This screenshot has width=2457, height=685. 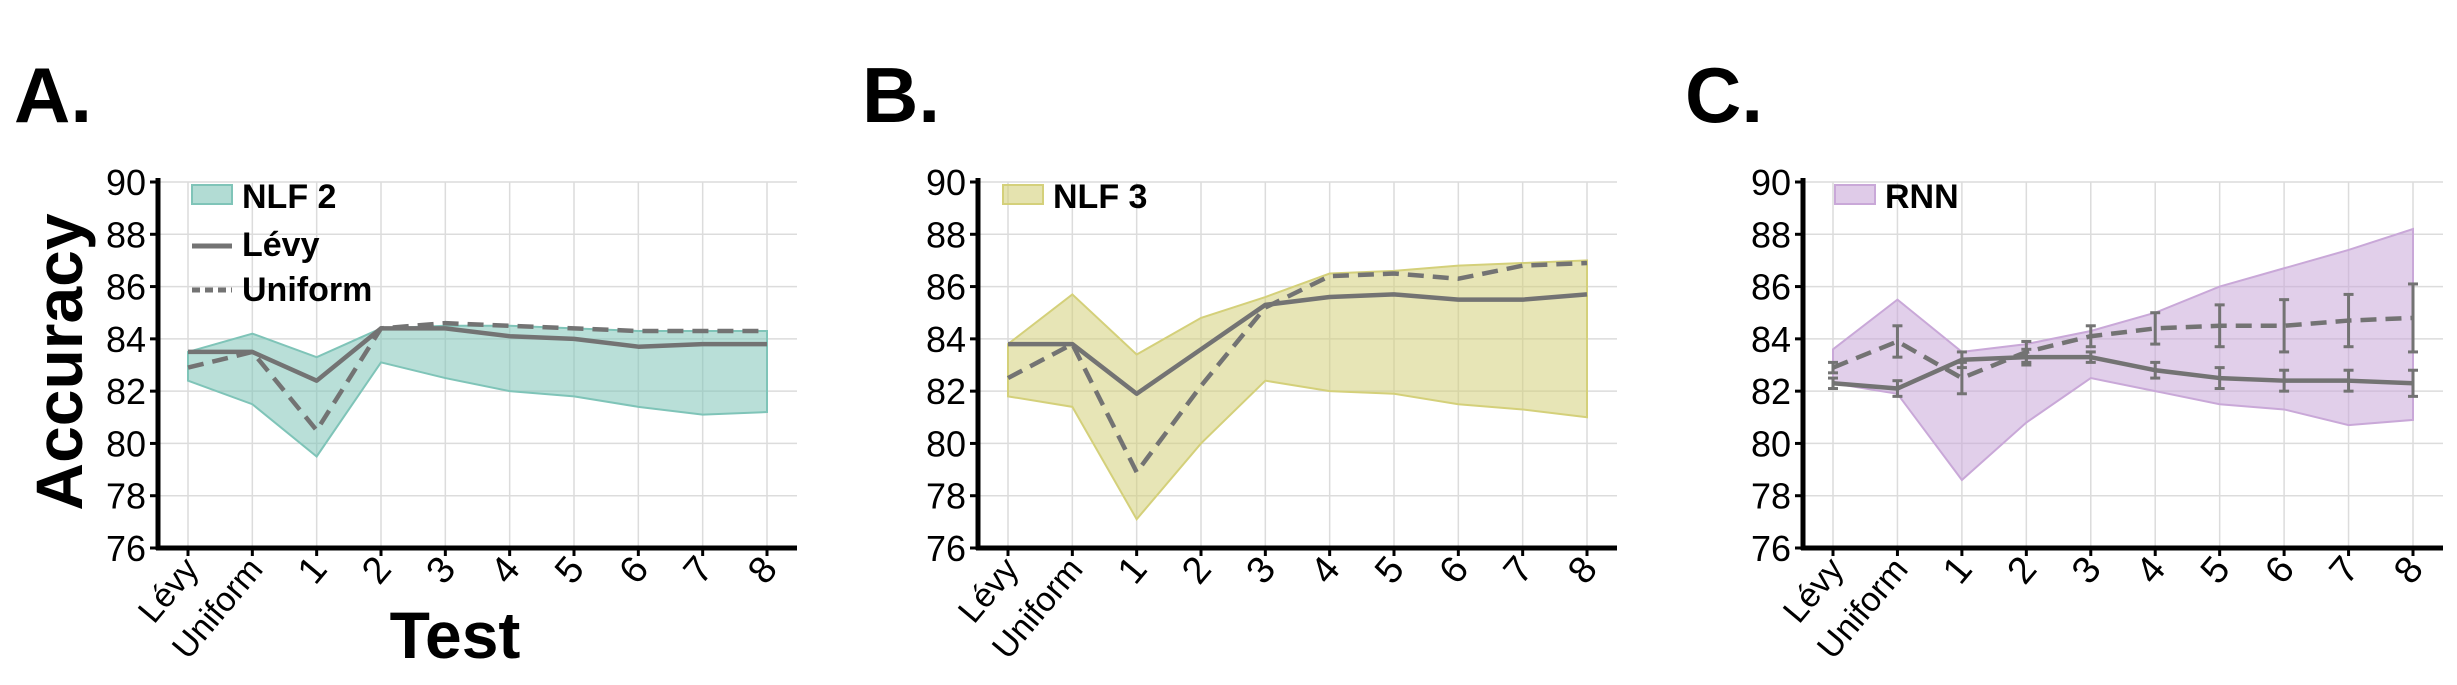 What do you see at coordinates (281, 245) in the screenshot?
I see `legend-label-levy: Lévy` at bounding box center [281, 245].